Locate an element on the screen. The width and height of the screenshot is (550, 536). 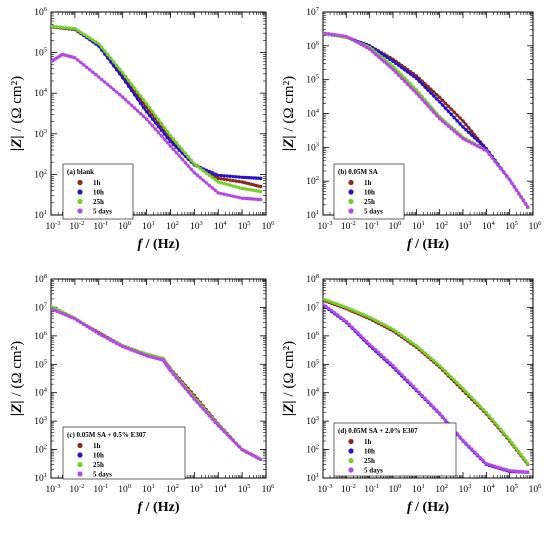
x-tick-label: 10⁴ is located at coordinates (489, 226).